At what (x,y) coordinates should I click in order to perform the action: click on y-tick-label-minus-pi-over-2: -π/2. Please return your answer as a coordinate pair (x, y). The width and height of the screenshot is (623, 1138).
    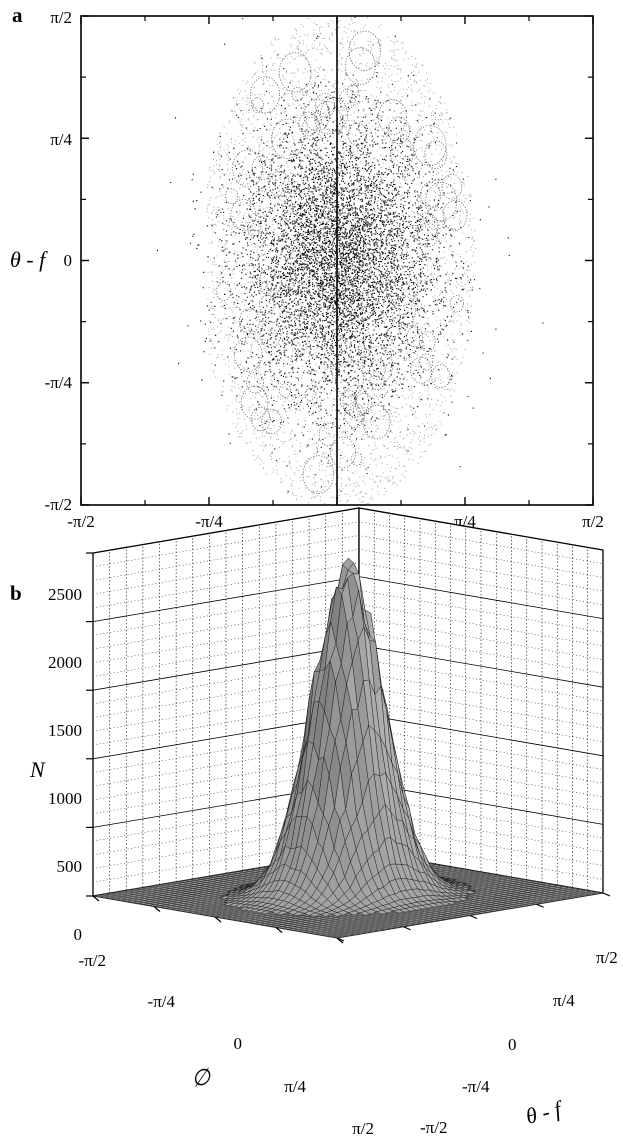
    Looking at the image, I should click on (58, 504).